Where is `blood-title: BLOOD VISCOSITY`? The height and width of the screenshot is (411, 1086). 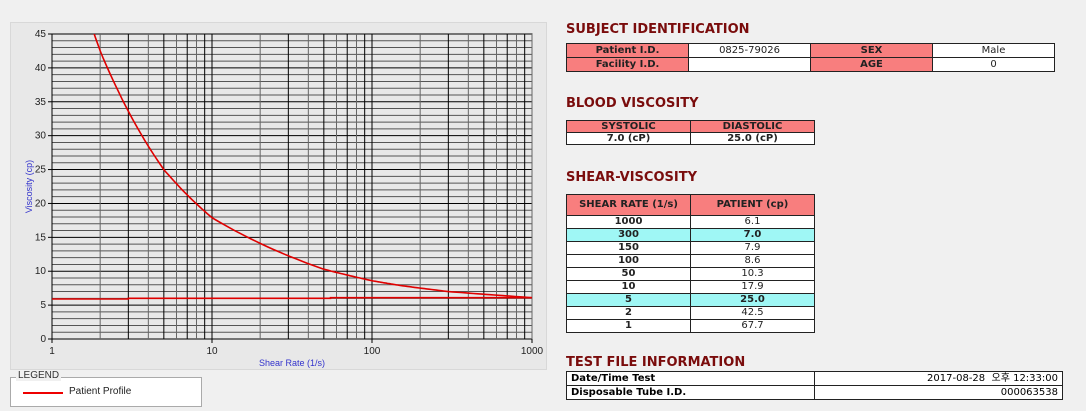 blood-title: BLOOD VISCOSITY is located at coordinates (632, 103).